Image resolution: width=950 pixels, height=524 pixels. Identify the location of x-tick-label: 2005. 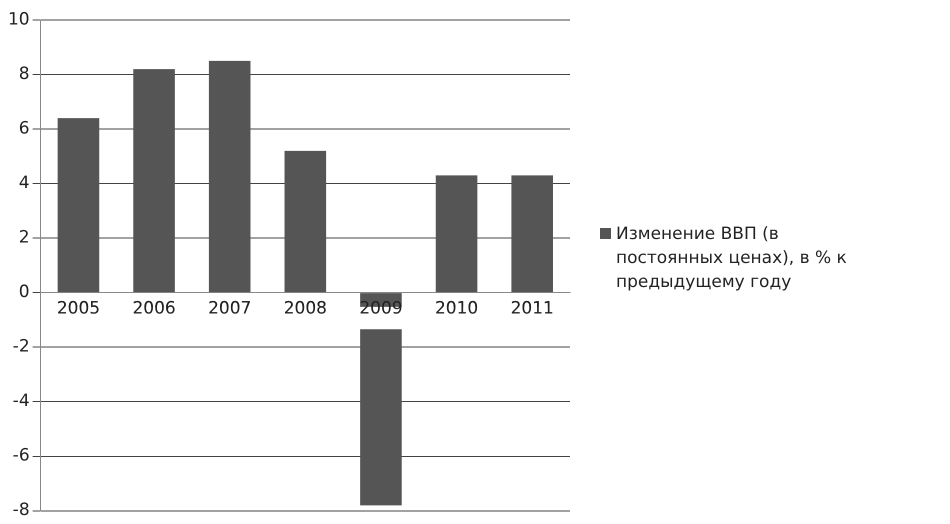
(78, 308).